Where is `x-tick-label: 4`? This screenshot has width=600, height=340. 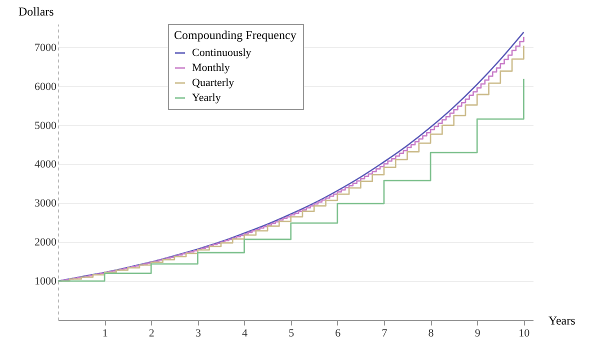 x-tick-label: 4 is located at coordinates (245, 334).